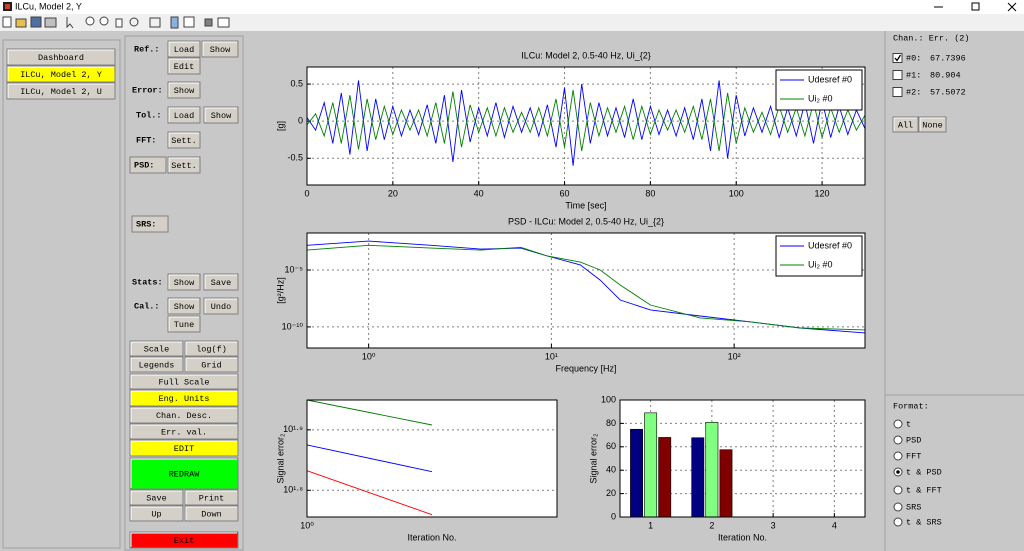 This screenshot has height=551, width=1024. I want to click on button: Tune, so click(184, 324).